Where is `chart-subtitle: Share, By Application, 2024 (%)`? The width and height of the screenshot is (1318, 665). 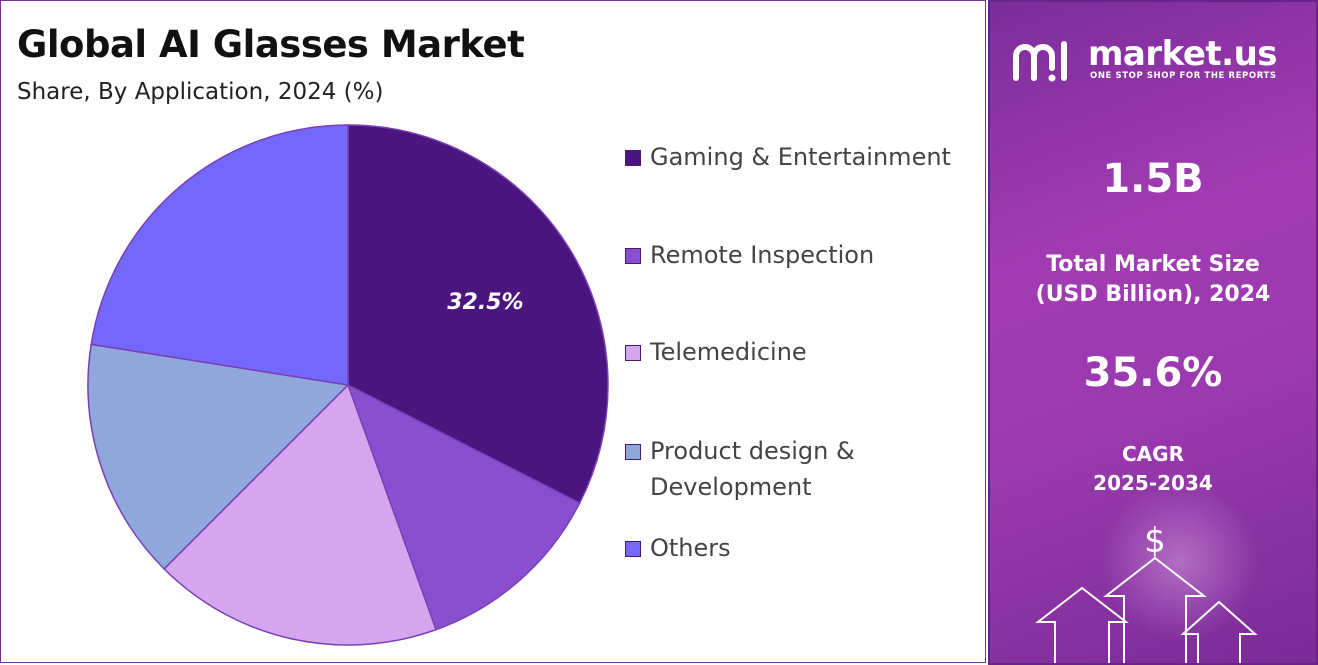 chart-subtitle: Share, By Application, 2024 (%) is located at coordinates (200, 92).